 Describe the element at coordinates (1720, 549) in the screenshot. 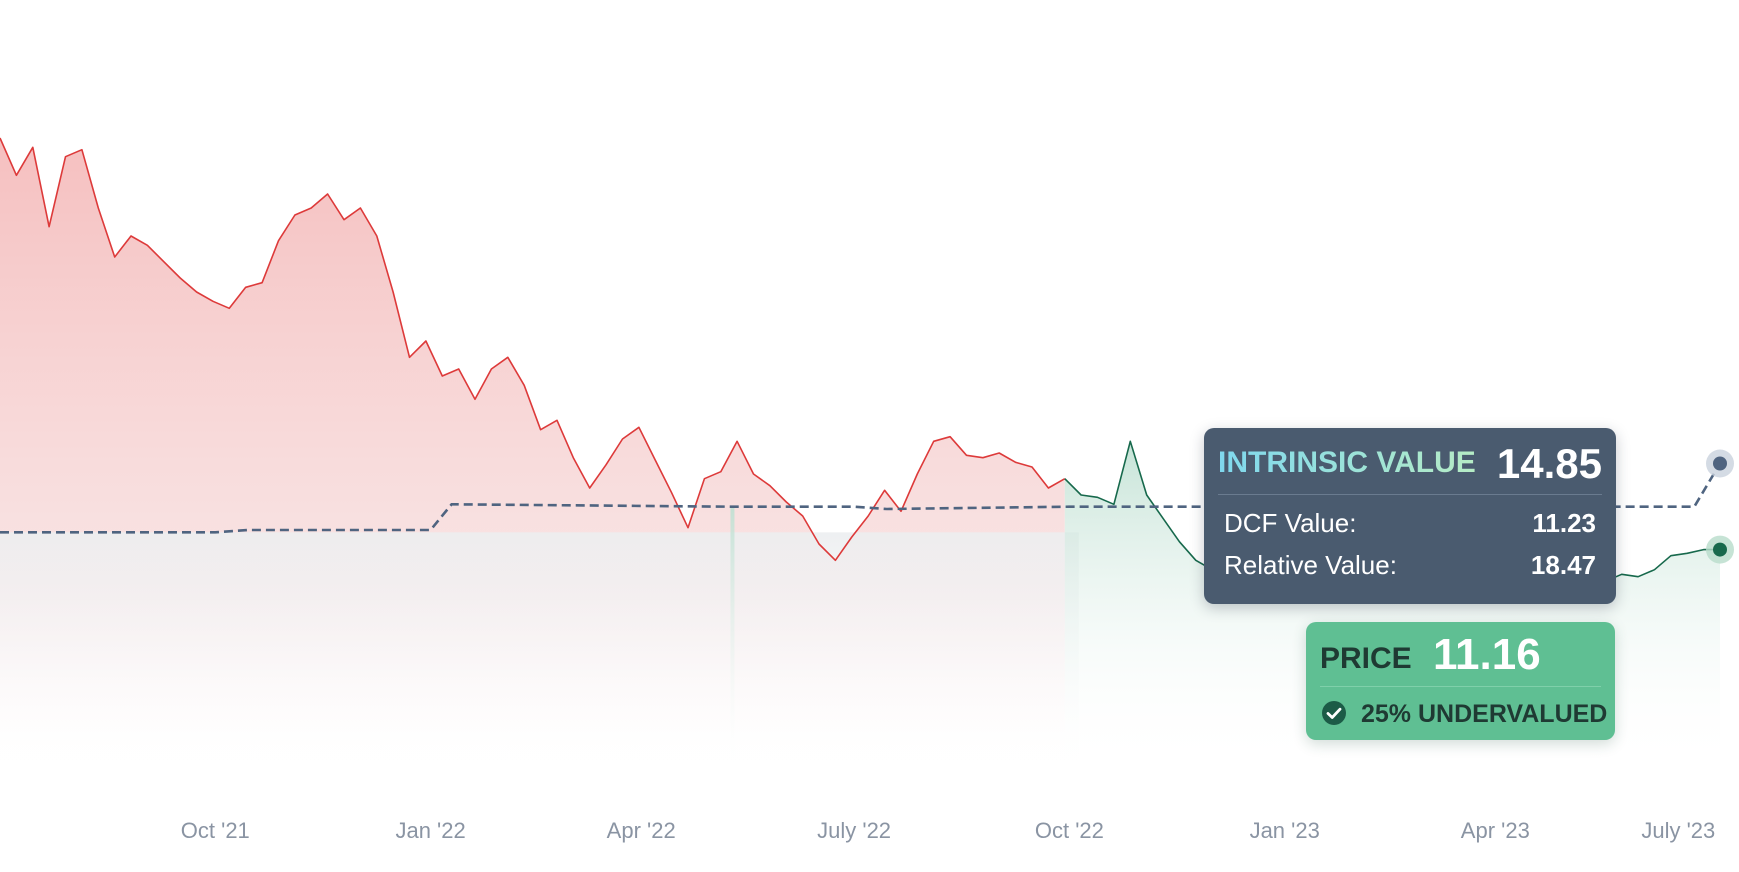

I see `price-end-point` at that location.